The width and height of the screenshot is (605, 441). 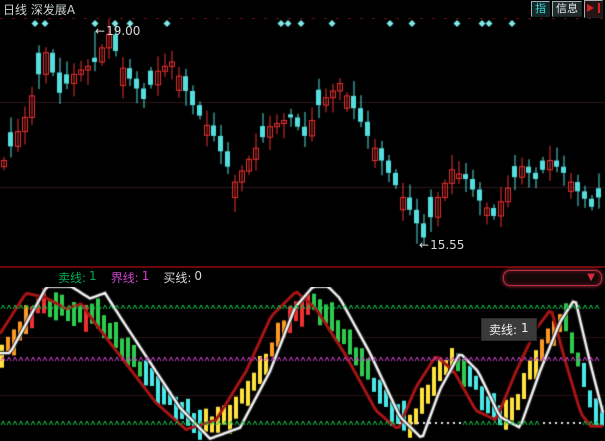 I want to click on dropdown-arrow-icon: ▼, so click(x=591, y=277).